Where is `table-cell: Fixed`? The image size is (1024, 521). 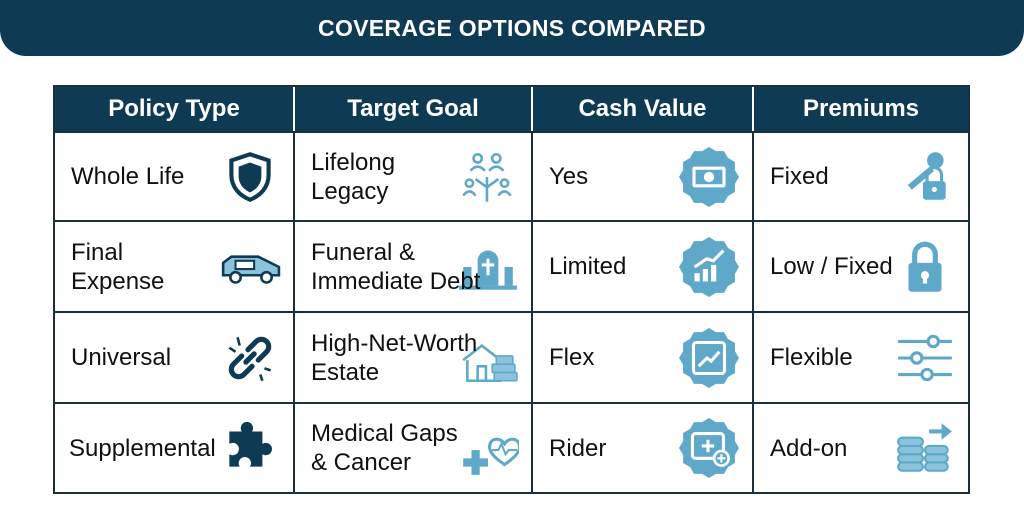 table-cell: Fixed is located at coordinates (861, 175).